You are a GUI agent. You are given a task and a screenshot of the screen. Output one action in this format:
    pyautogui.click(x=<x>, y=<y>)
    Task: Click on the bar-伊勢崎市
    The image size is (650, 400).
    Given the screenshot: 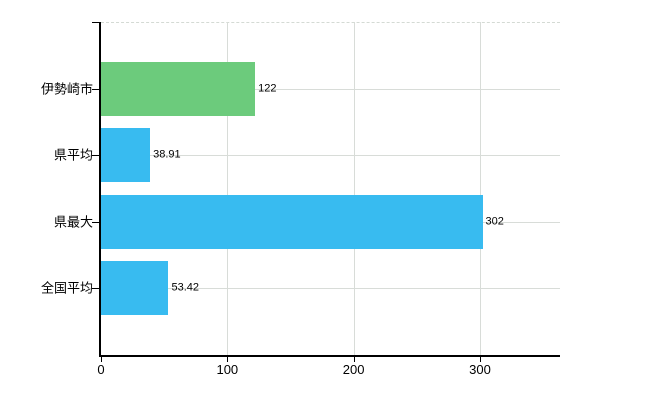 What is the action you would take?
    pyautogui.click(x=178, y=88)
    